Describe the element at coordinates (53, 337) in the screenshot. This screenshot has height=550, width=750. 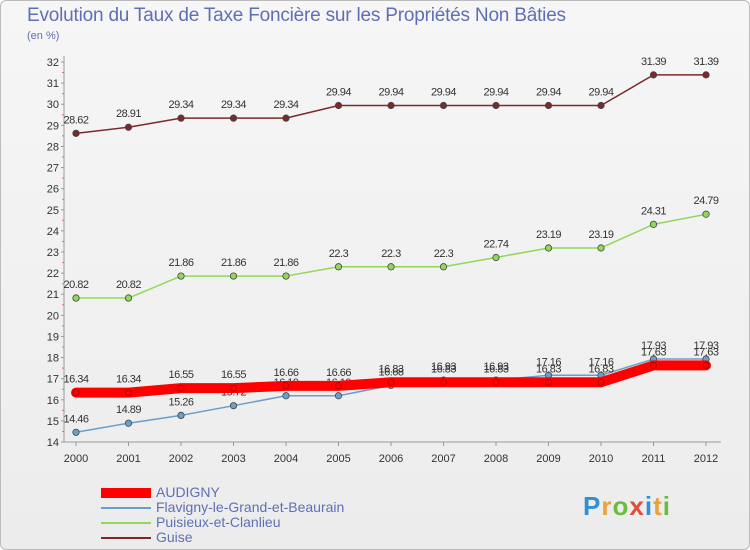
I see `y-tick-label: 19` at that location.